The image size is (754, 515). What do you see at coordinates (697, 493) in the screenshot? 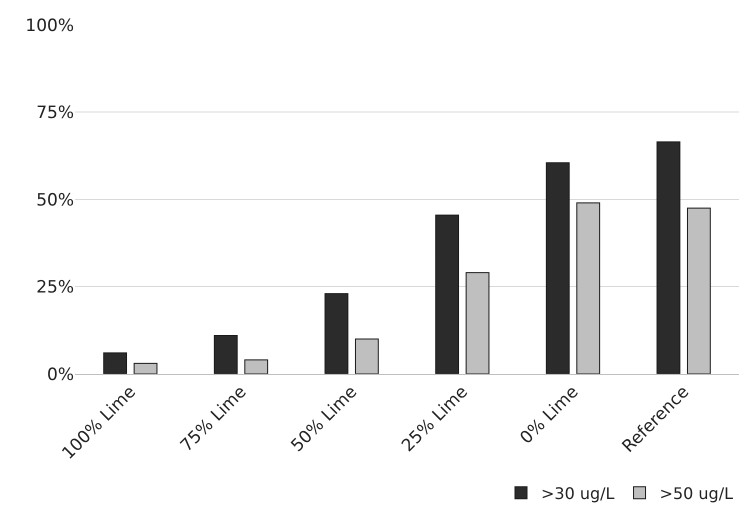
I see `legend-label: >50 ug/L` at bounding box center [697, 493].